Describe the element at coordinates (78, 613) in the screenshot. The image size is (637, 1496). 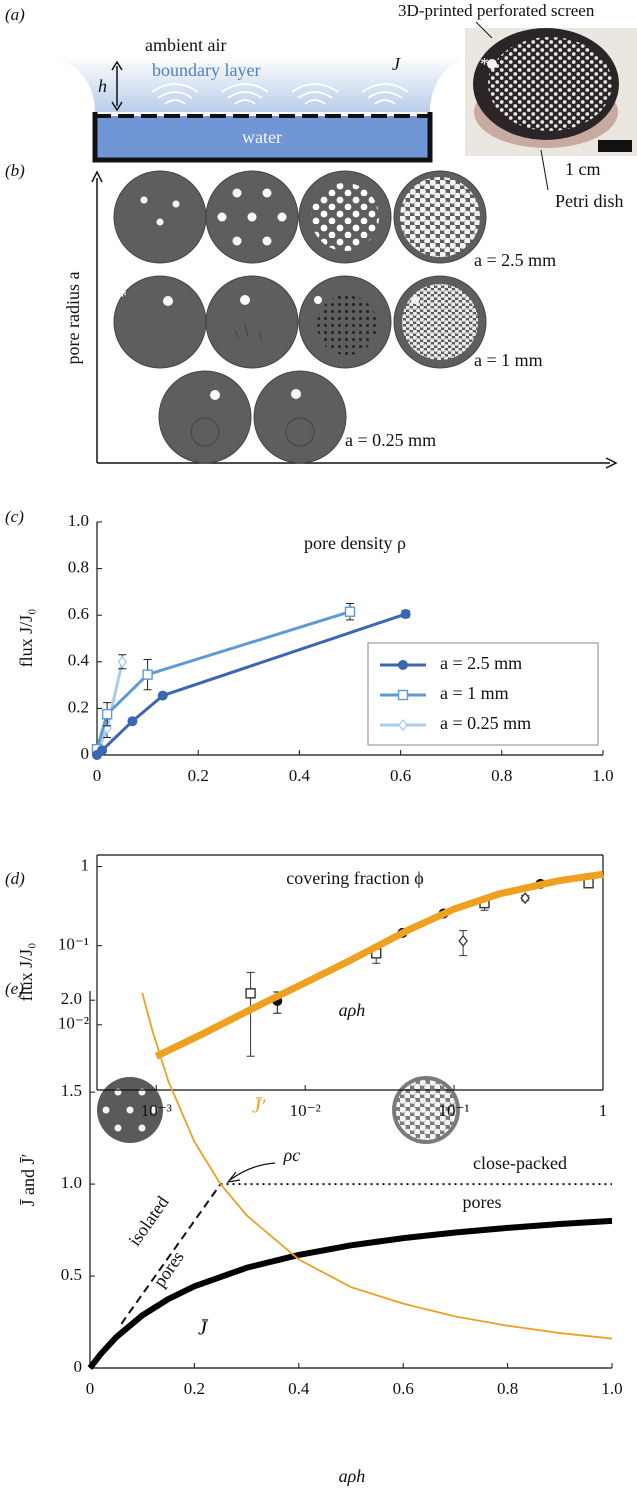
I see `y-tick-label: 0.6` at that location.